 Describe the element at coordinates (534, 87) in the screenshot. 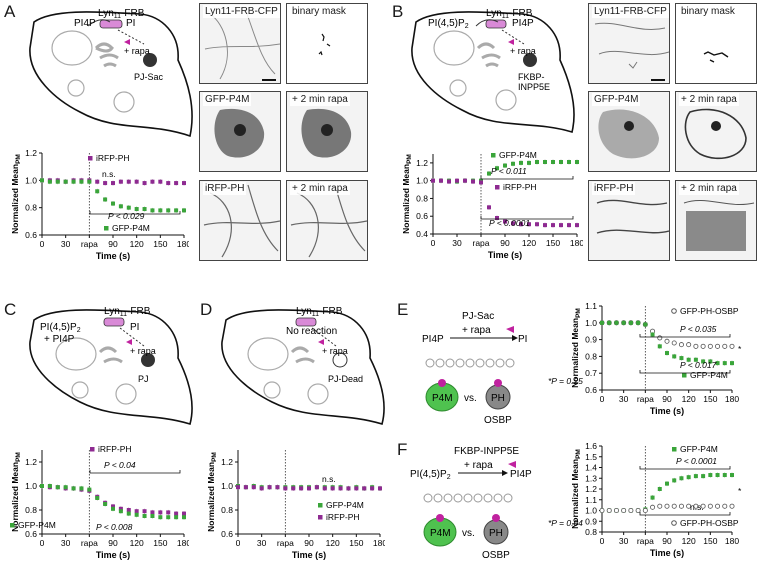

I see `enzyme-label-line2: INPP5E` at that location.